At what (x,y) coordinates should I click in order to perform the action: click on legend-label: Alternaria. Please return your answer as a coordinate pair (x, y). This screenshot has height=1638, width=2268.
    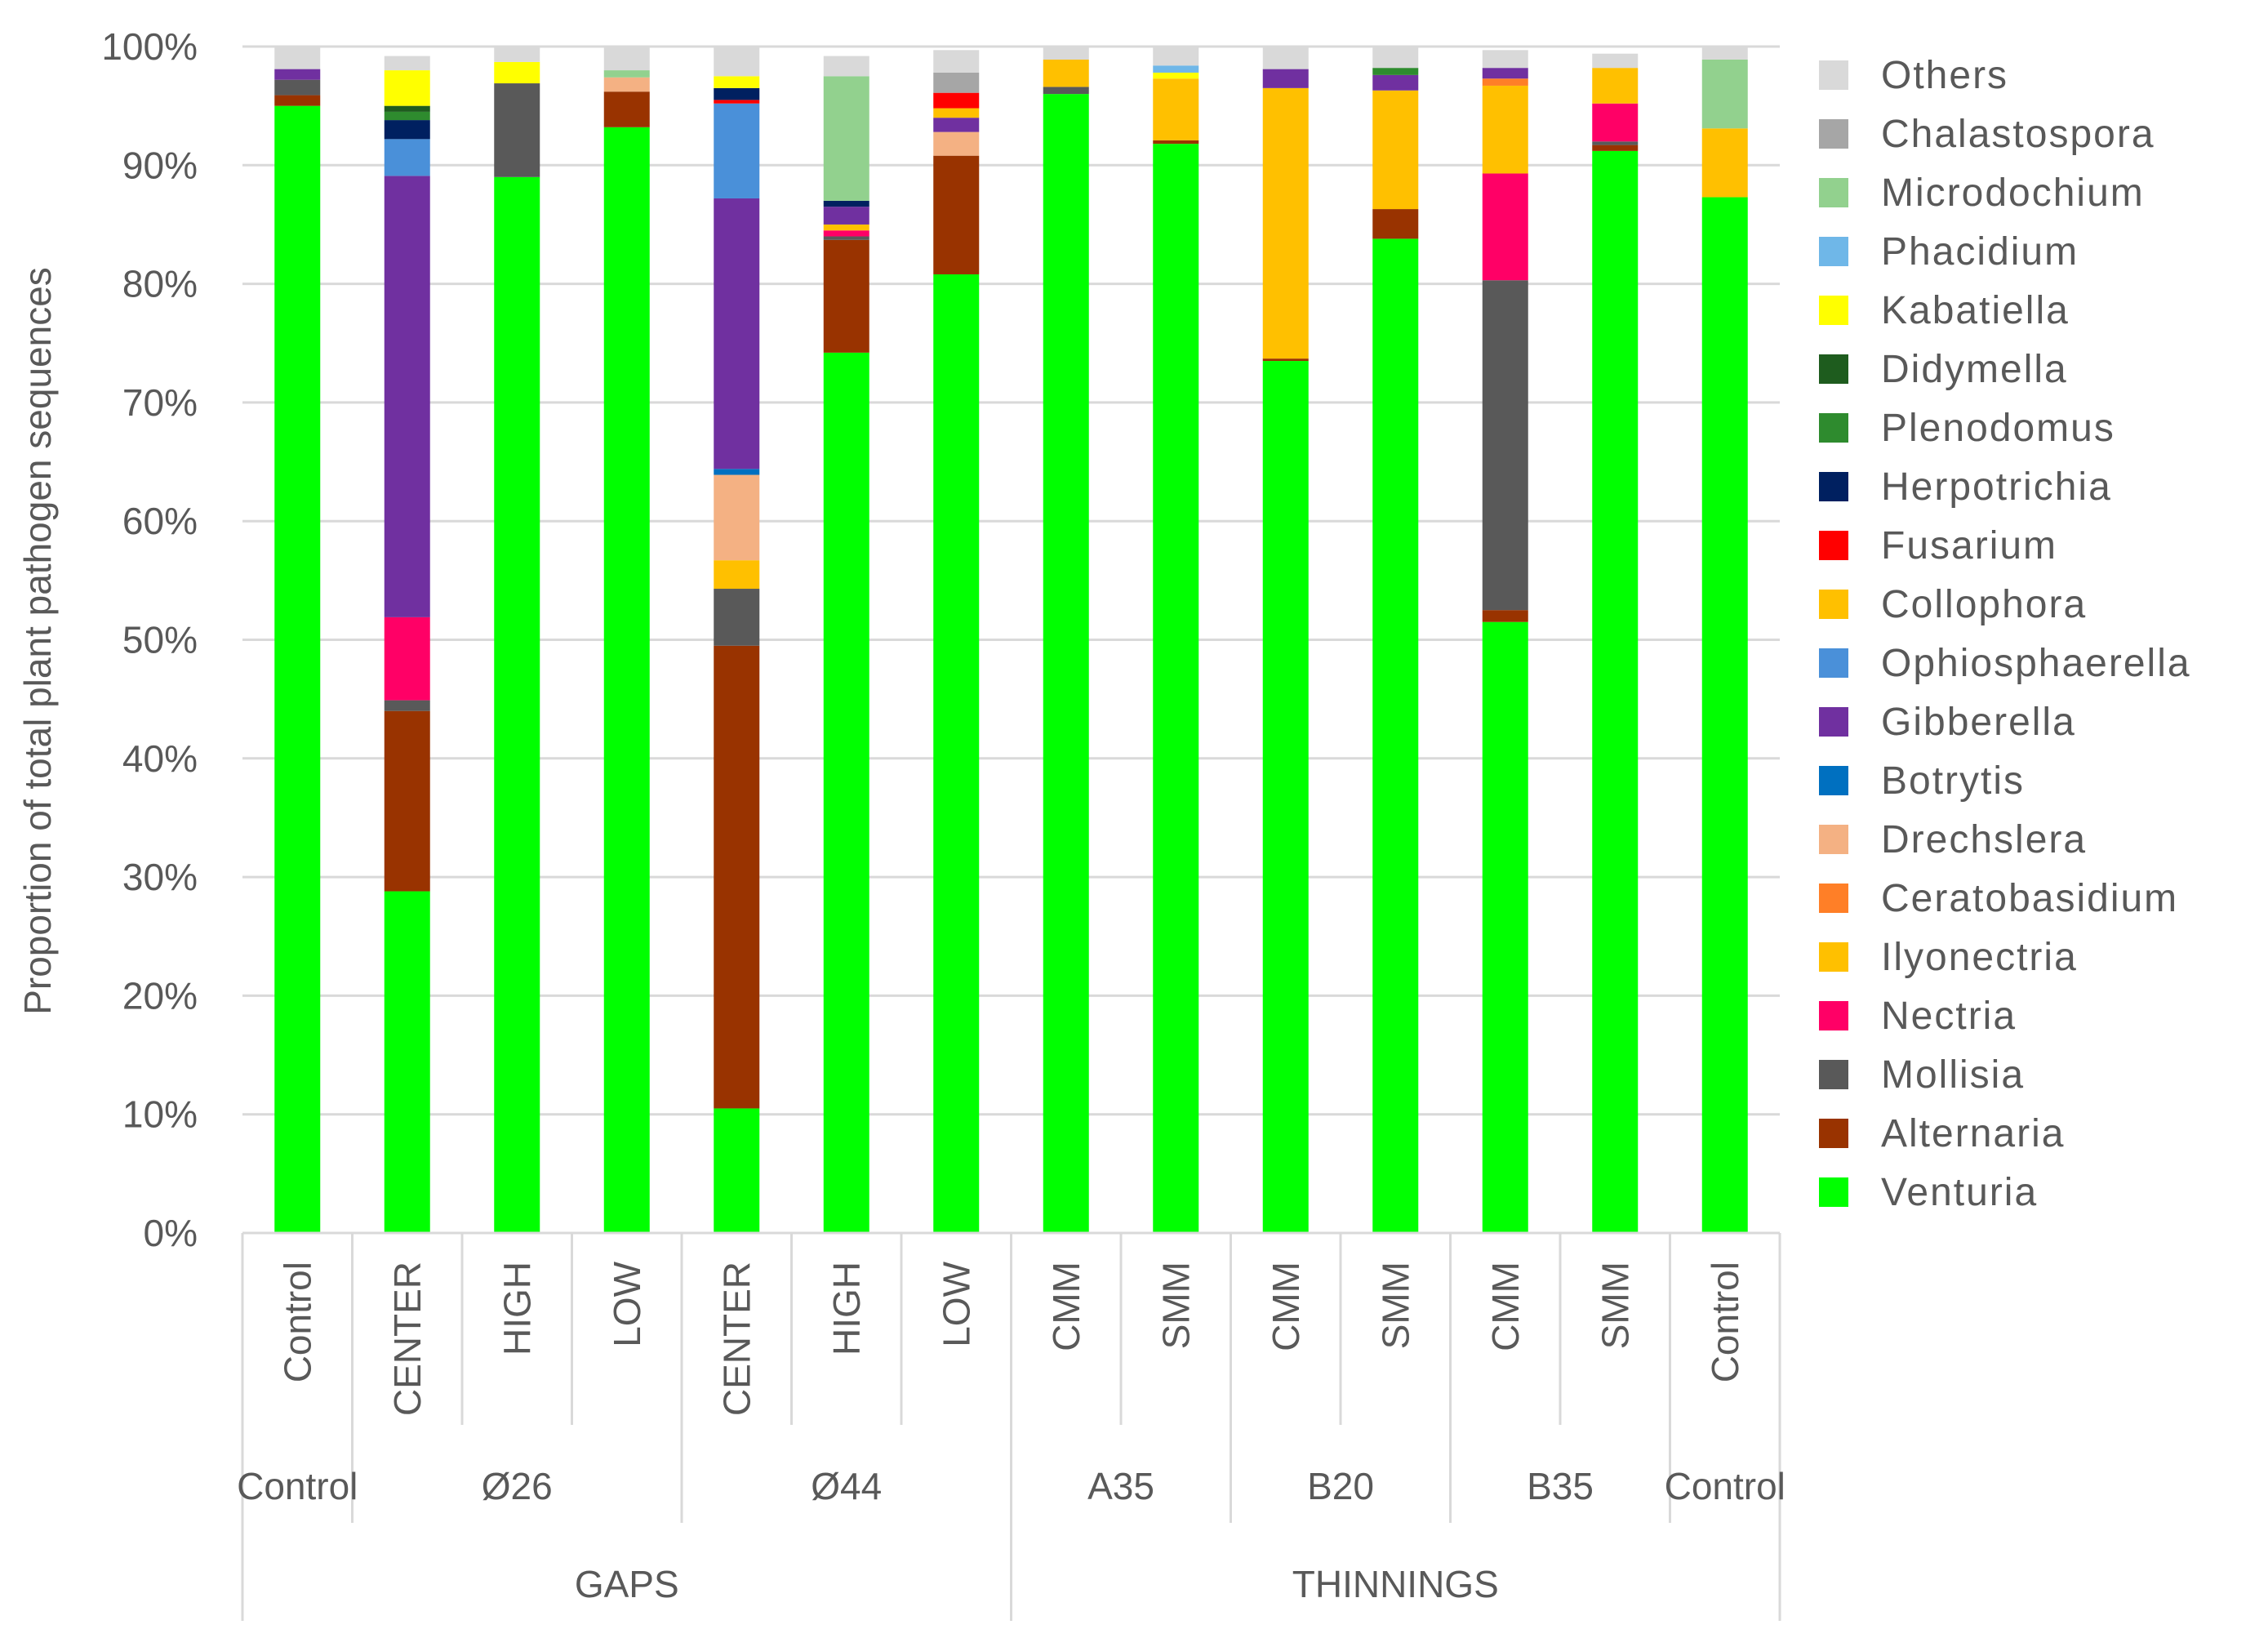
    Looking at the image, I should click on (1973, 1133).